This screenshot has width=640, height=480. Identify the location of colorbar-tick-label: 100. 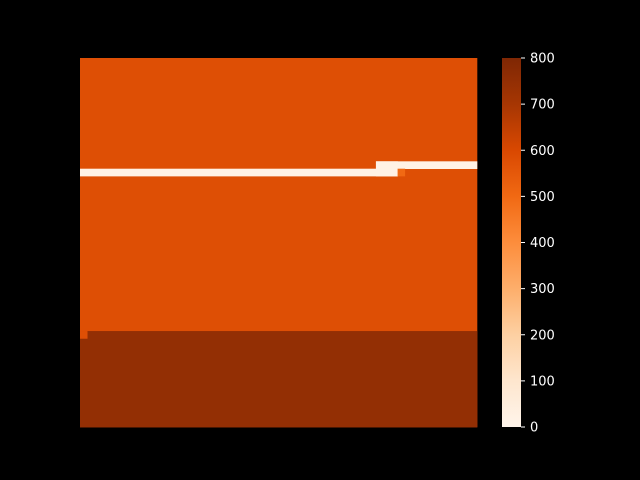
(542, 381).